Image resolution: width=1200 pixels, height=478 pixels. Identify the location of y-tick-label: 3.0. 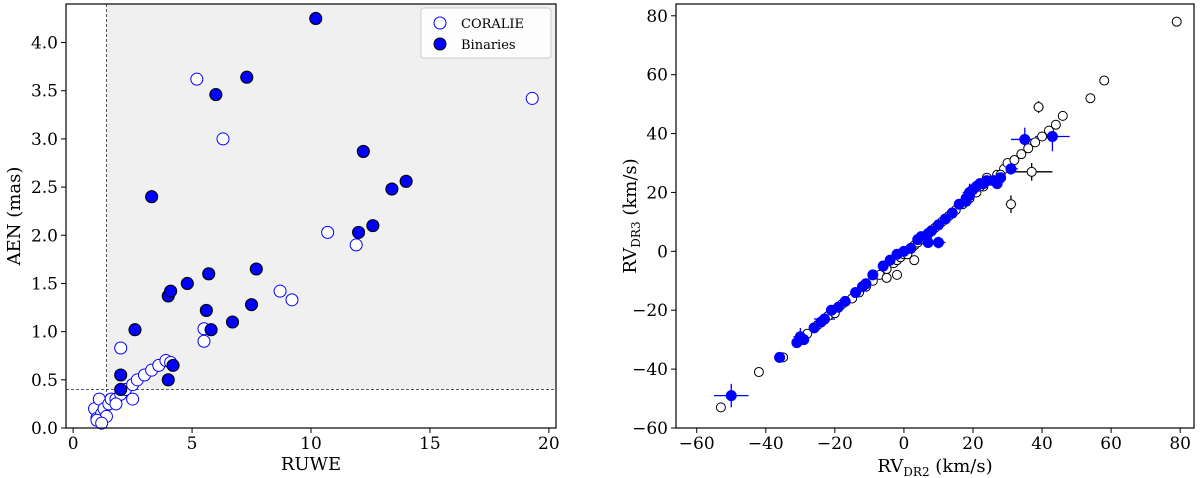
(44, 140).